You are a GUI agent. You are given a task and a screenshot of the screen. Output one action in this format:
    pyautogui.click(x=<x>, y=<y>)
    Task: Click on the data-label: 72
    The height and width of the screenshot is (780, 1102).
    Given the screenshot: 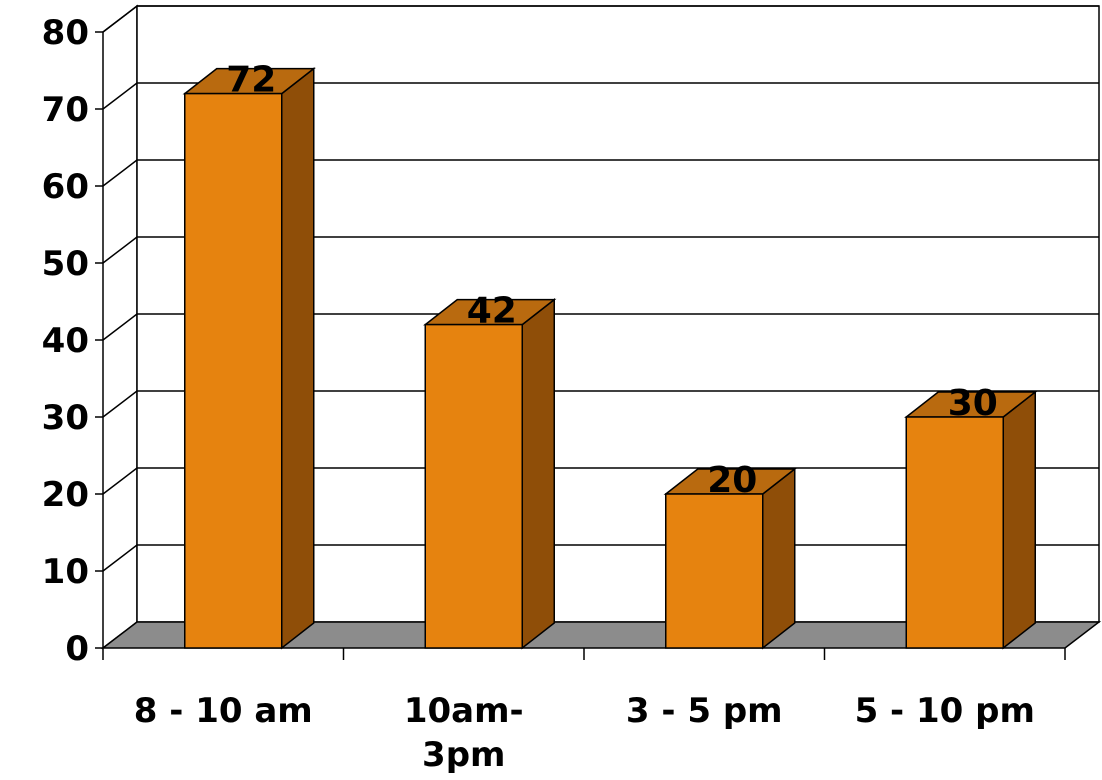 What is the action you would take?
    pyautogui.click(x=251, y=80)
    